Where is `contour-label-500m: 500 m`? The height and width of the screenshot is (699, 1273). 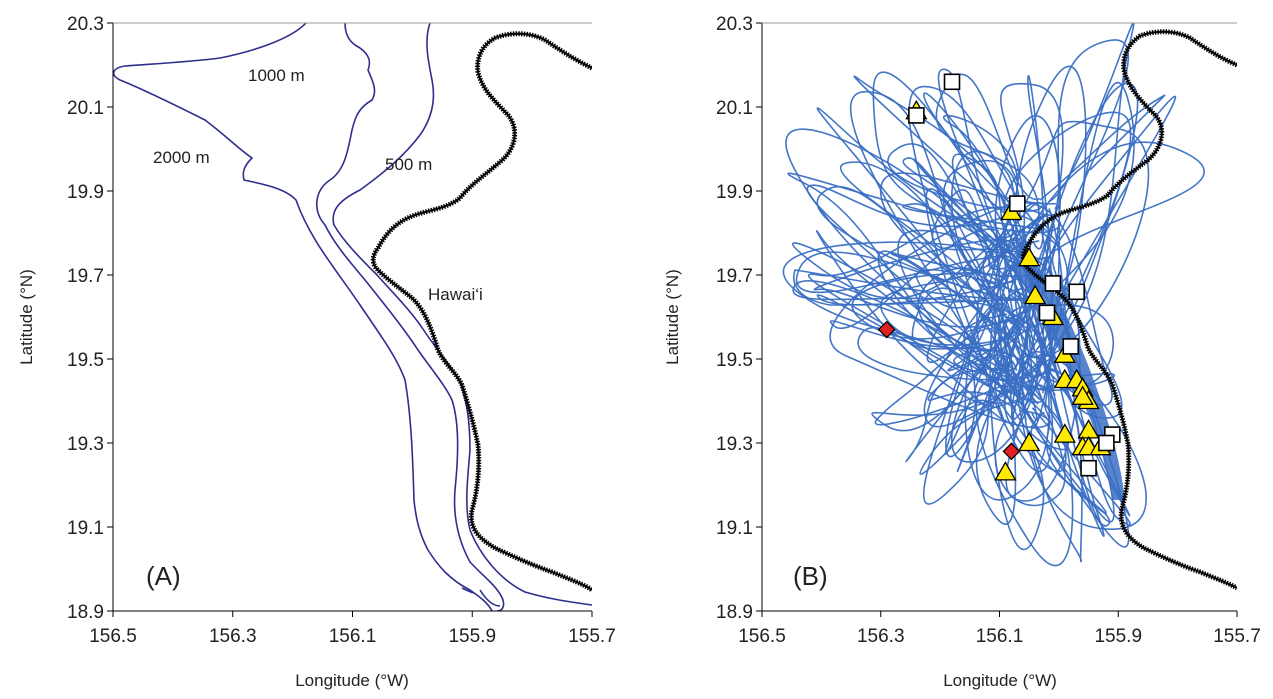 contour-label-500m: 500 m is located at coordinates (408, 164).